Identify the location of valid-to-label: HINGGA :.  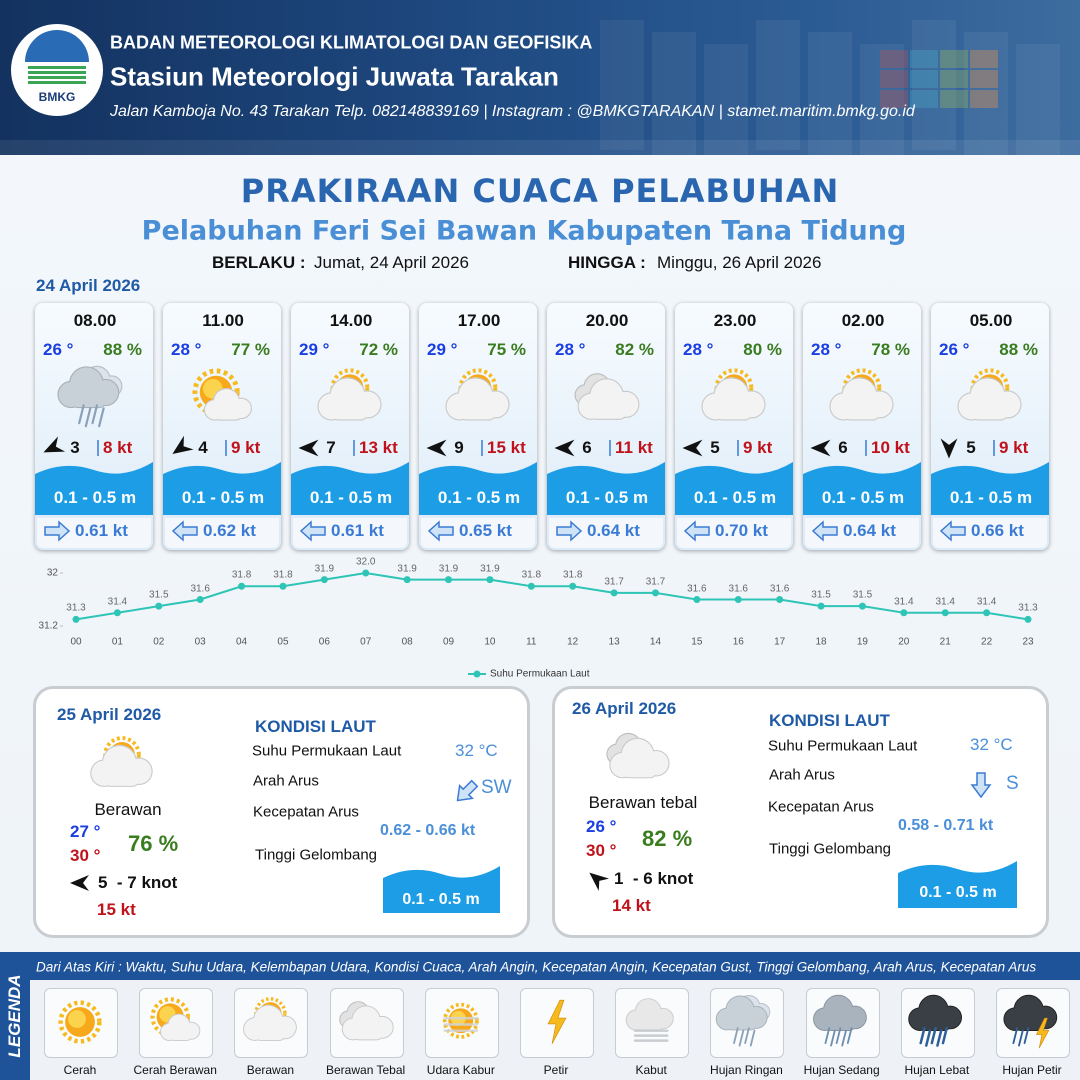
(607, 262).